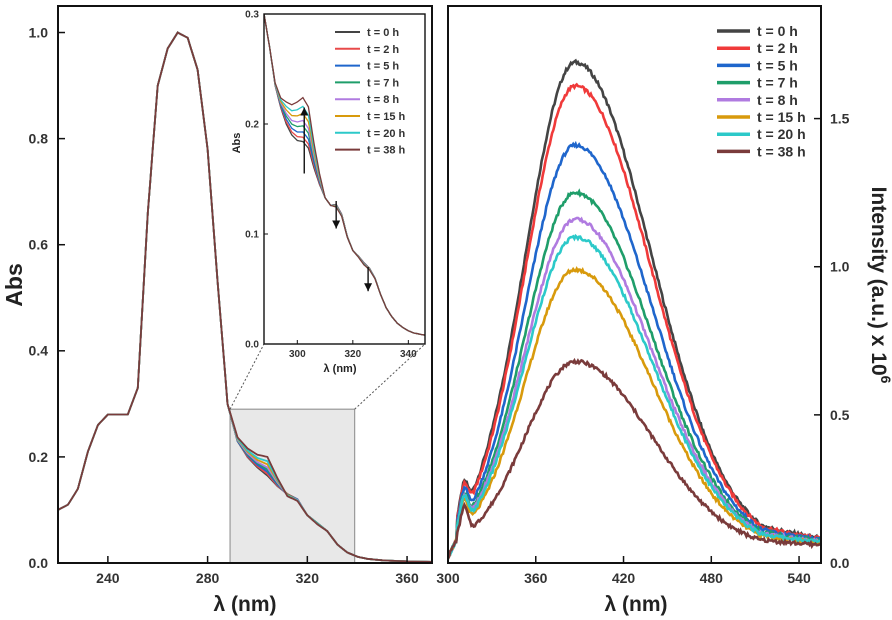  I want to click on y-tick-label: 0.6, so click(39, 245).